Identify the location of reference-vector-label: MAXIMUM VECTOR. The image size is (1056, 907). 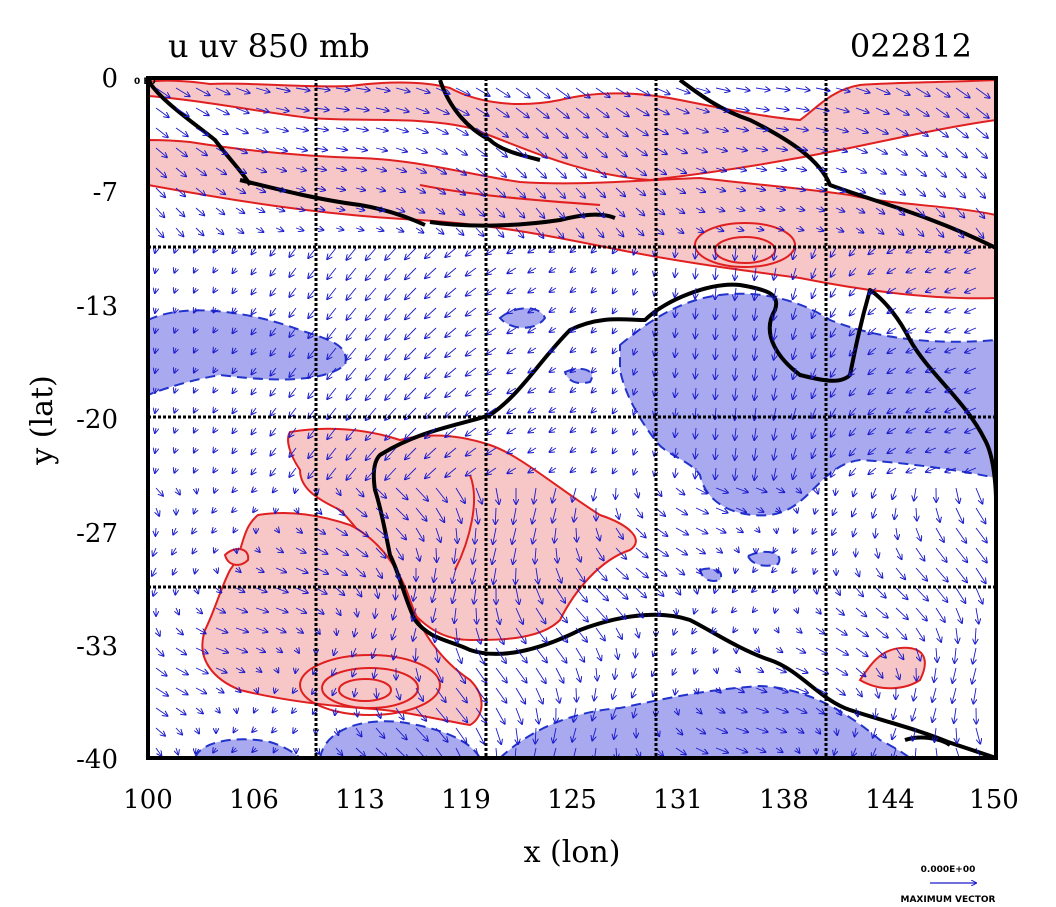
(947, 900).